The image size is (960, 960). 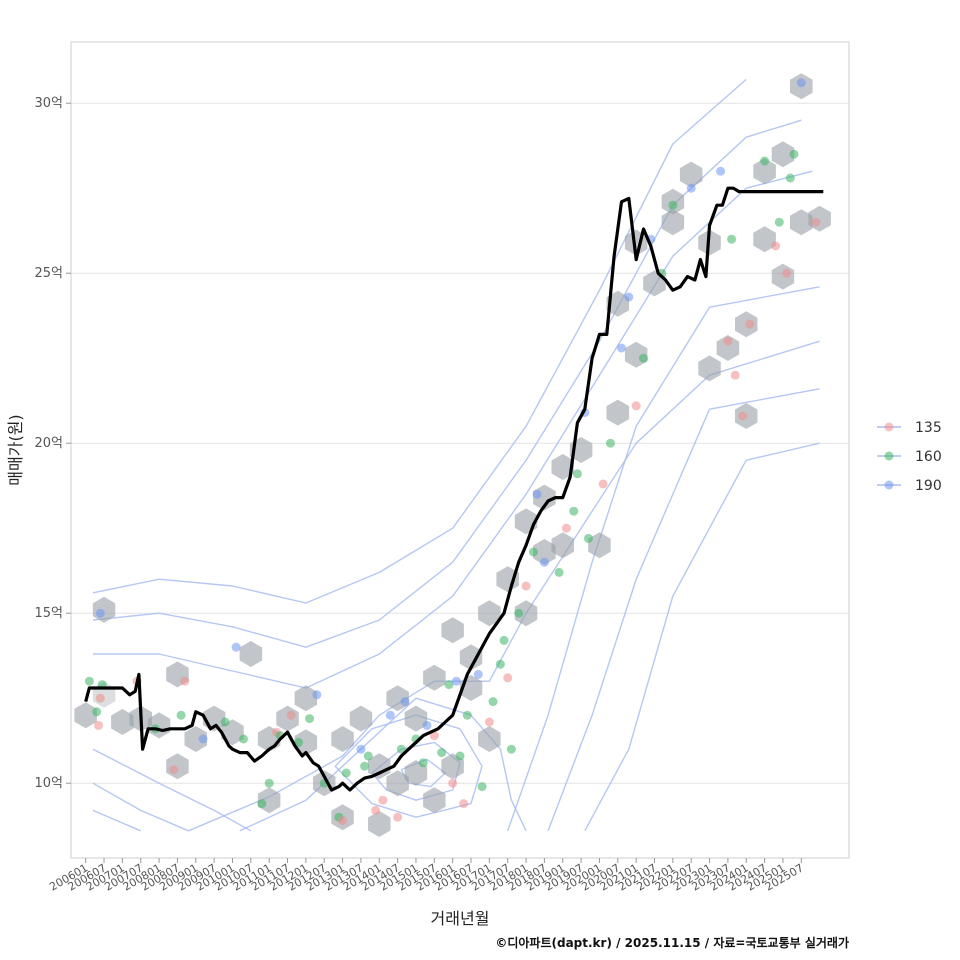 What do you see at coordinates (48, 273) in the screenshot?
I see `y-tick-label: 25억` at bounding box center [48, 273].